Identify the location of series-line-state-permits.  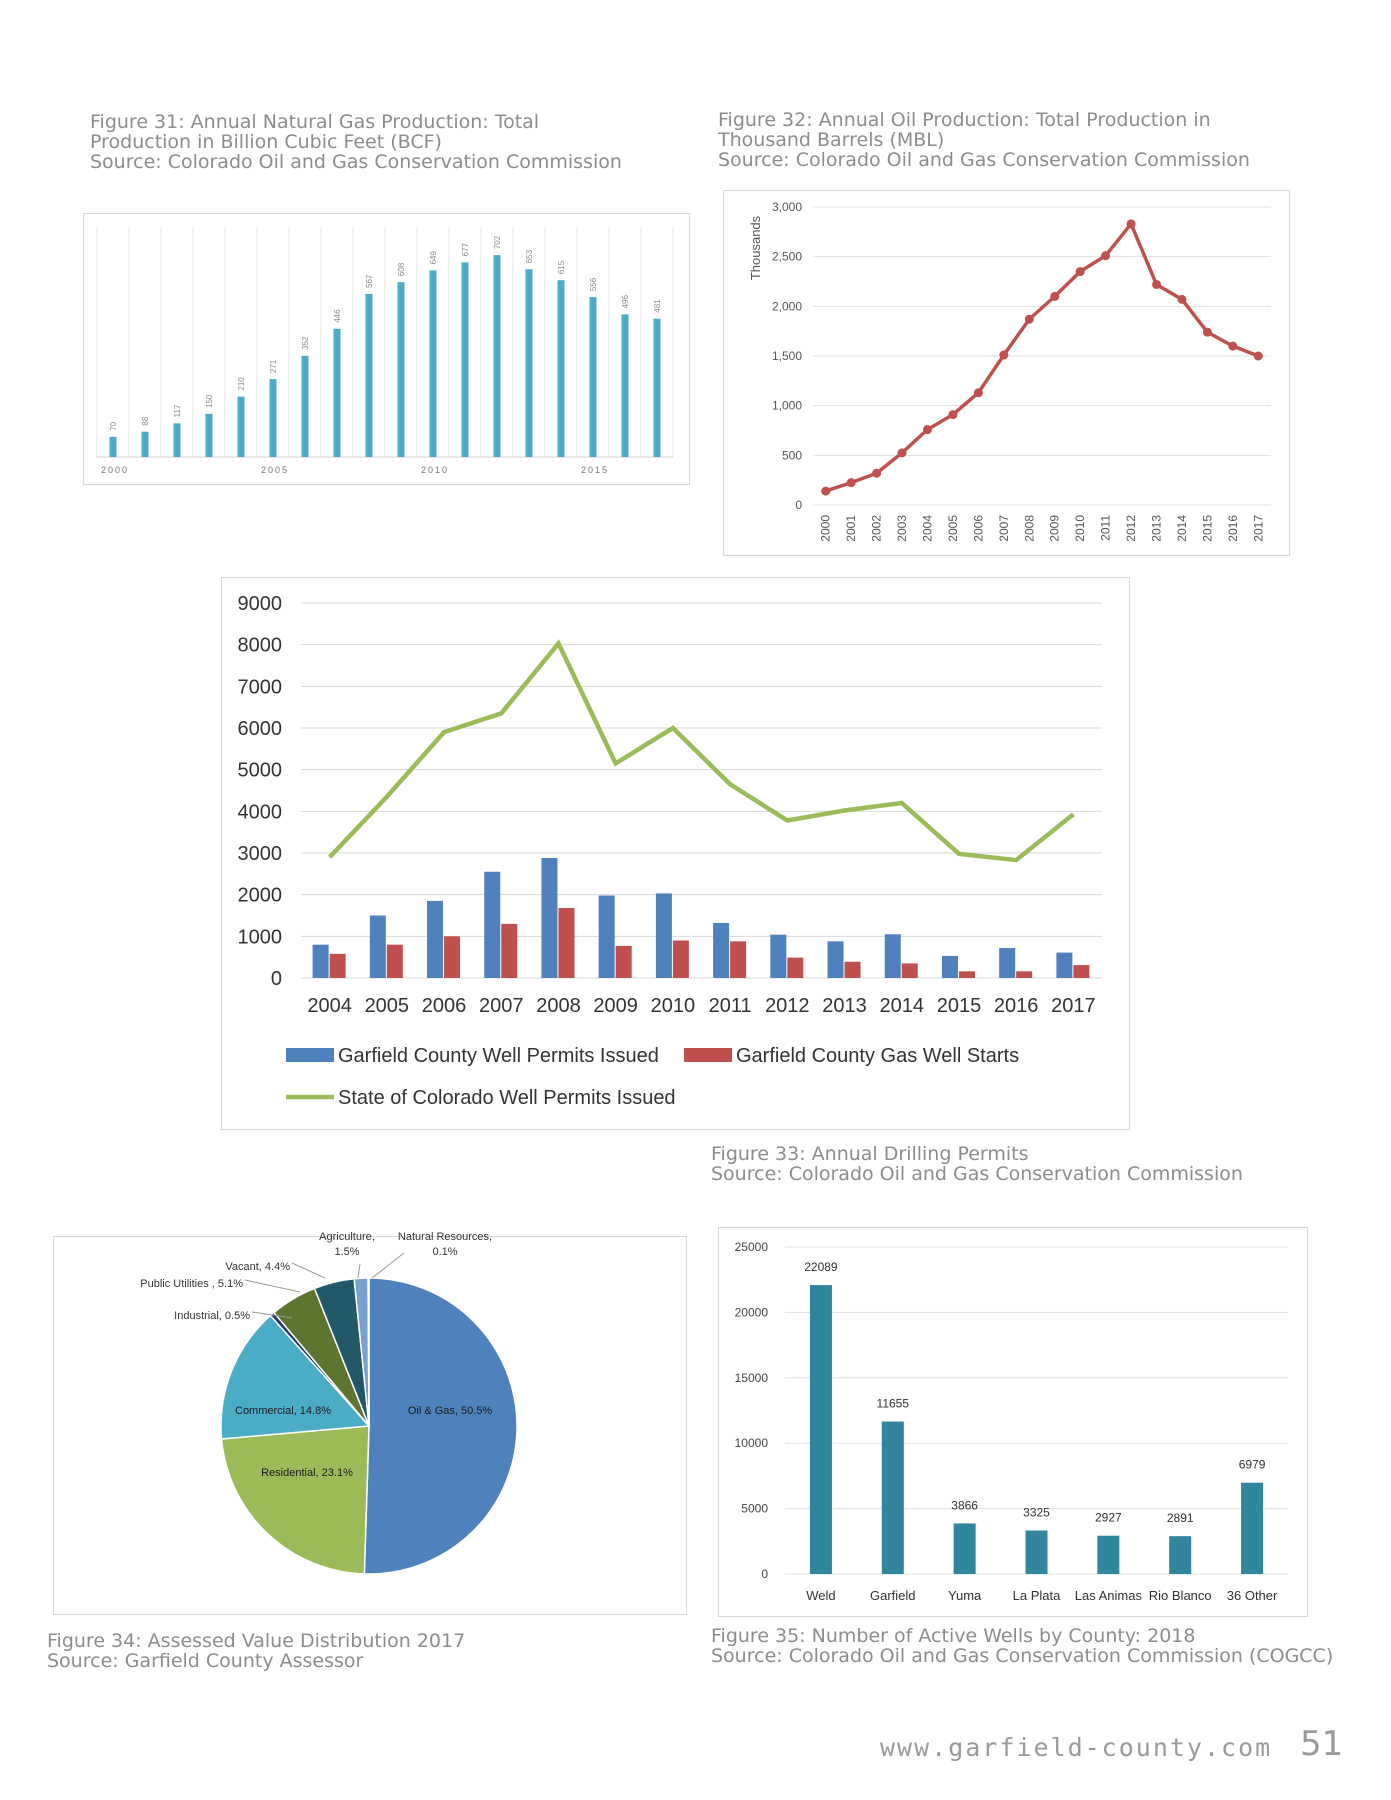
(701, 751).